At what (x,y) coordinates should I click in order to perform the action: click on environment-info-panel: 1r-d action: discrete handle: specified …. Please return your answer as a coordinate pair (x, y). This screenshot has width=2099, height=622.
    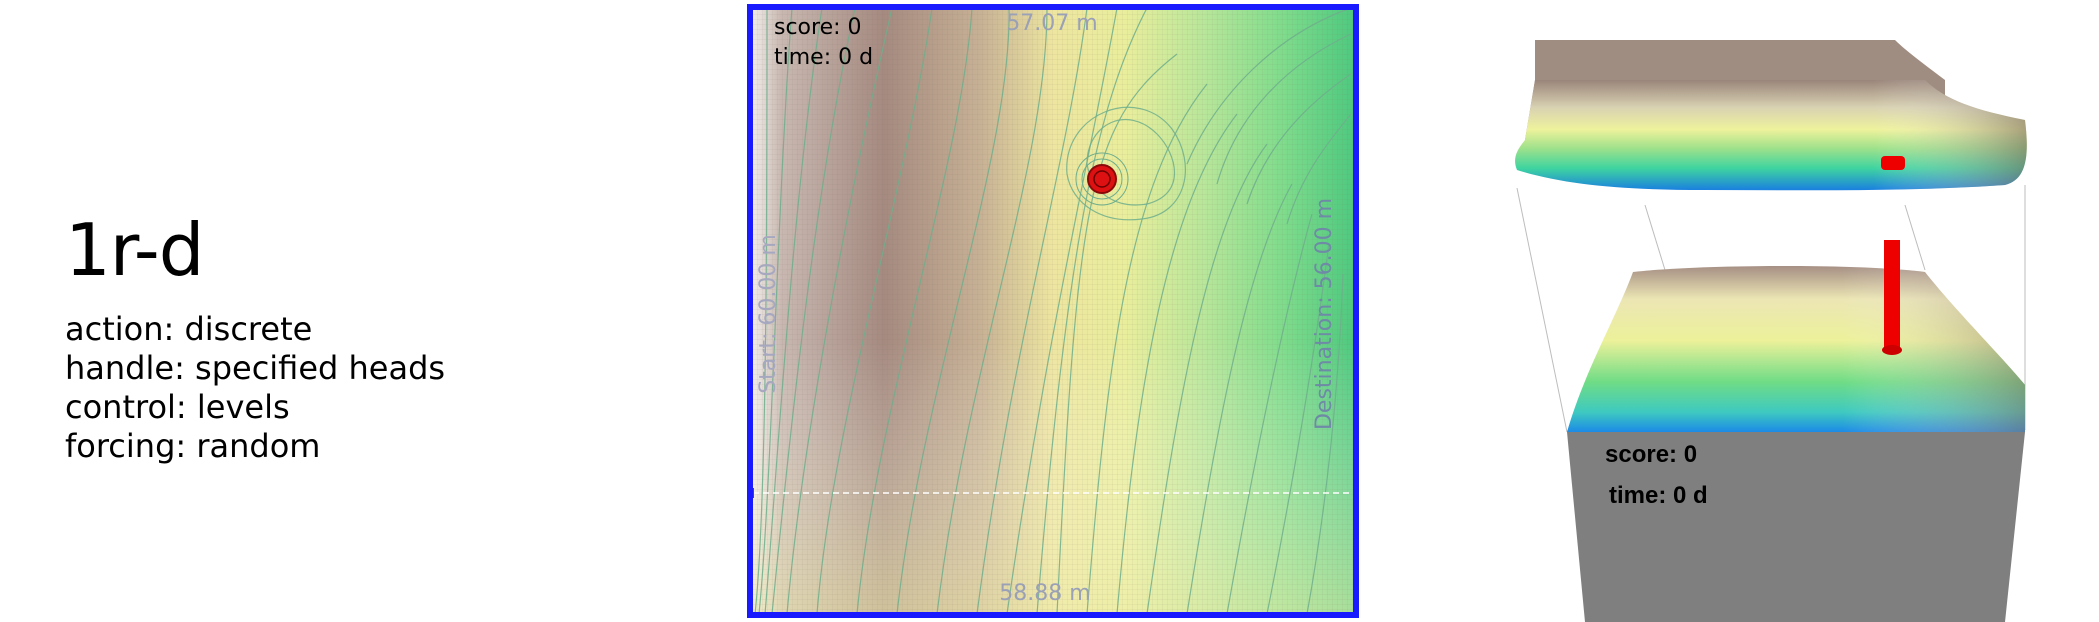
    Looking at the image, I should click on (335, 338).